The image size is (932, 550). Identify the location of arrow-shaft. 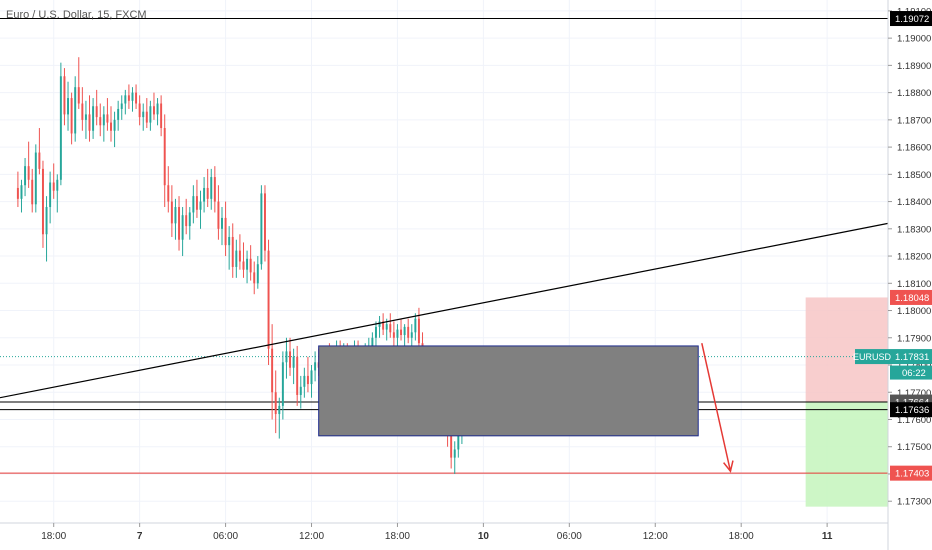
(716, 407).